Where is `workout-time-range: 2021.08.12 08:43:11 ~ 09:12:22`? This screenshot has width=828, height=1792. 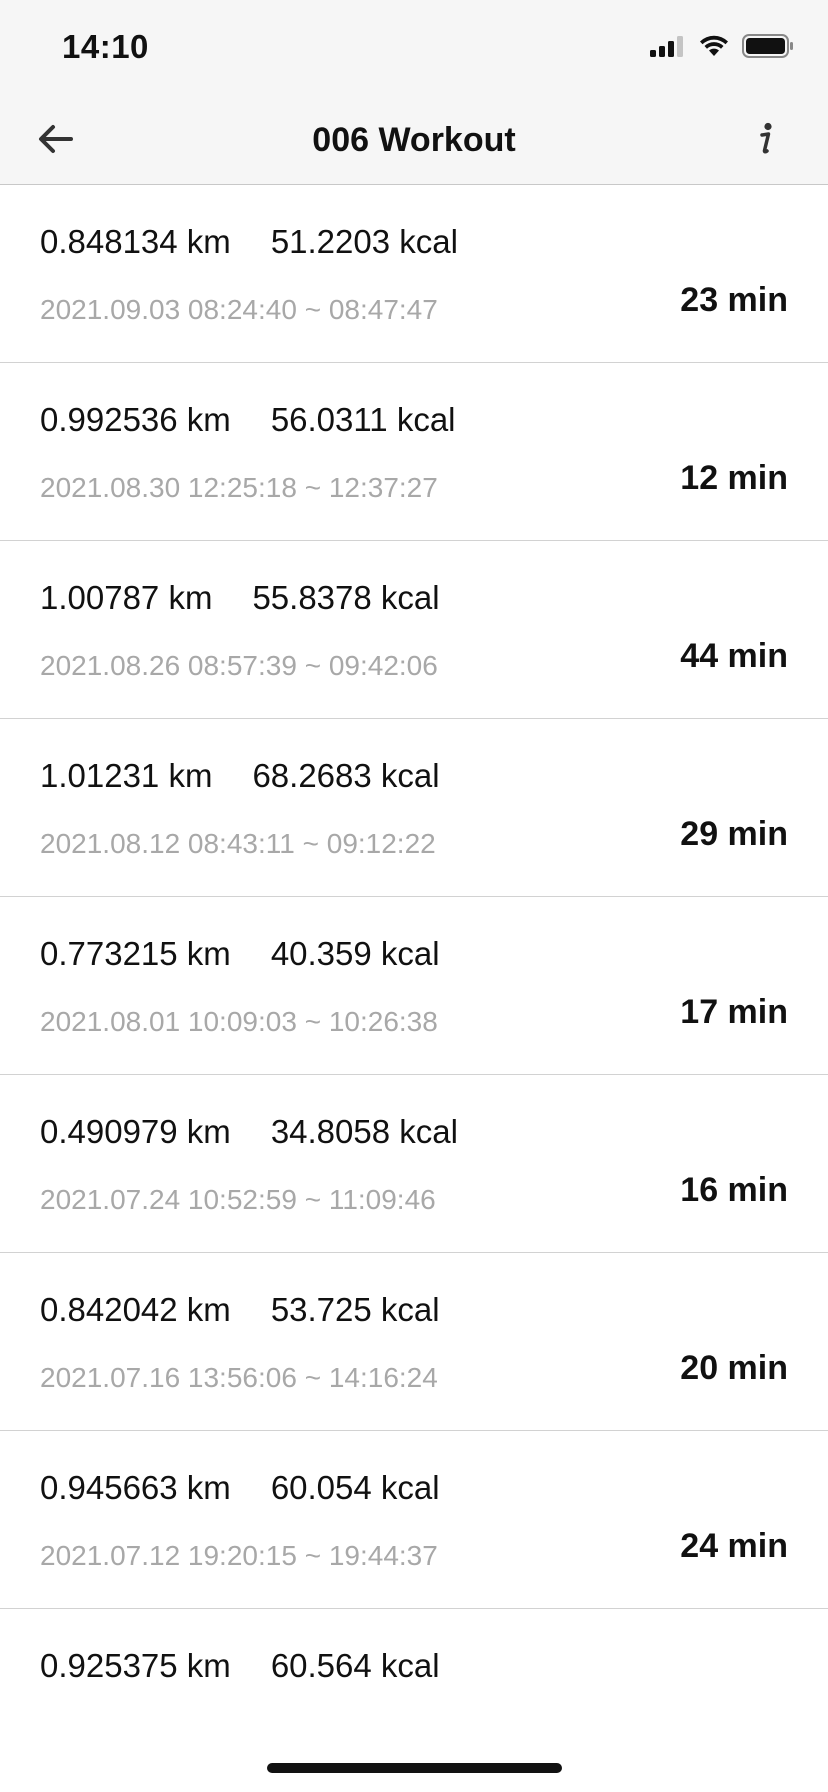
workout-time-range: 2021.08.12 08:43:11 ~ 09:12:22 is located at coordinates (238, 843).